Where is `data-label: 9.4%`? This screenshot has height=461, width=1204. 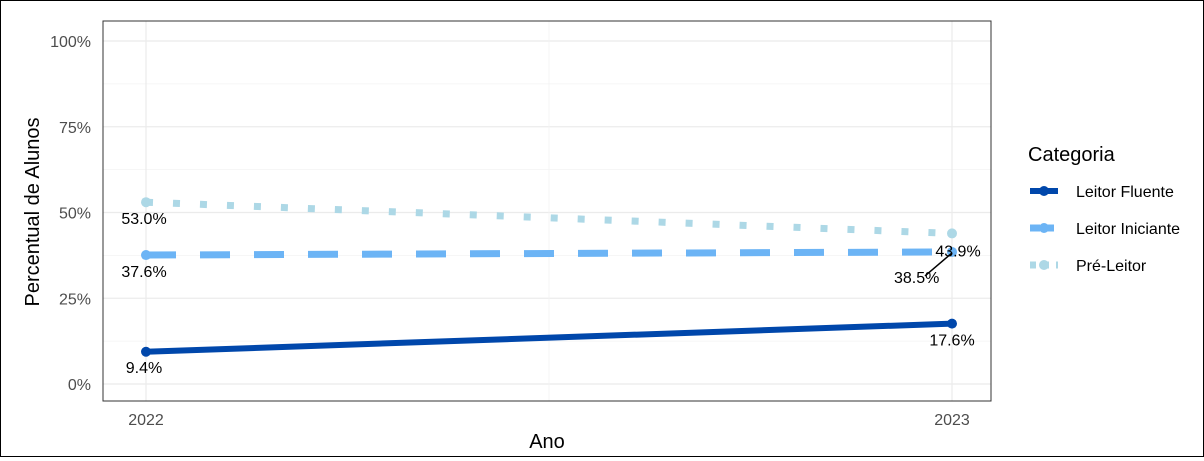 data-label: 9.4% is located at coordinates (144, 368).